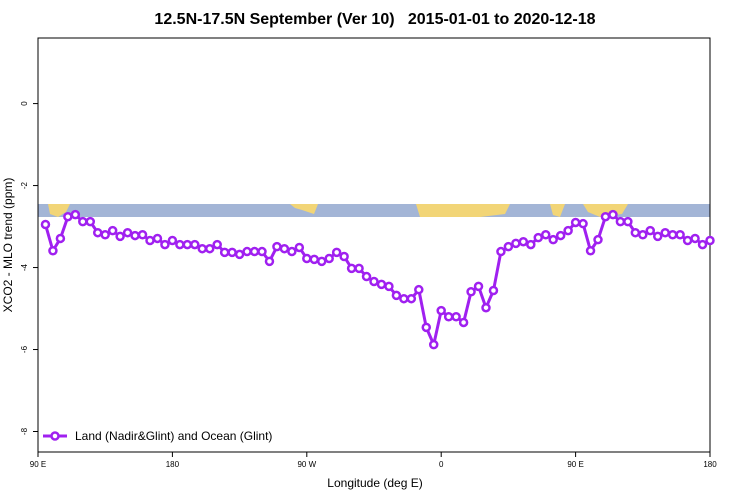 This screenshot has width=750, height=500. Describe the element at coordinates (55, 436) in the screenshot. I see `legend-marker` at that location.